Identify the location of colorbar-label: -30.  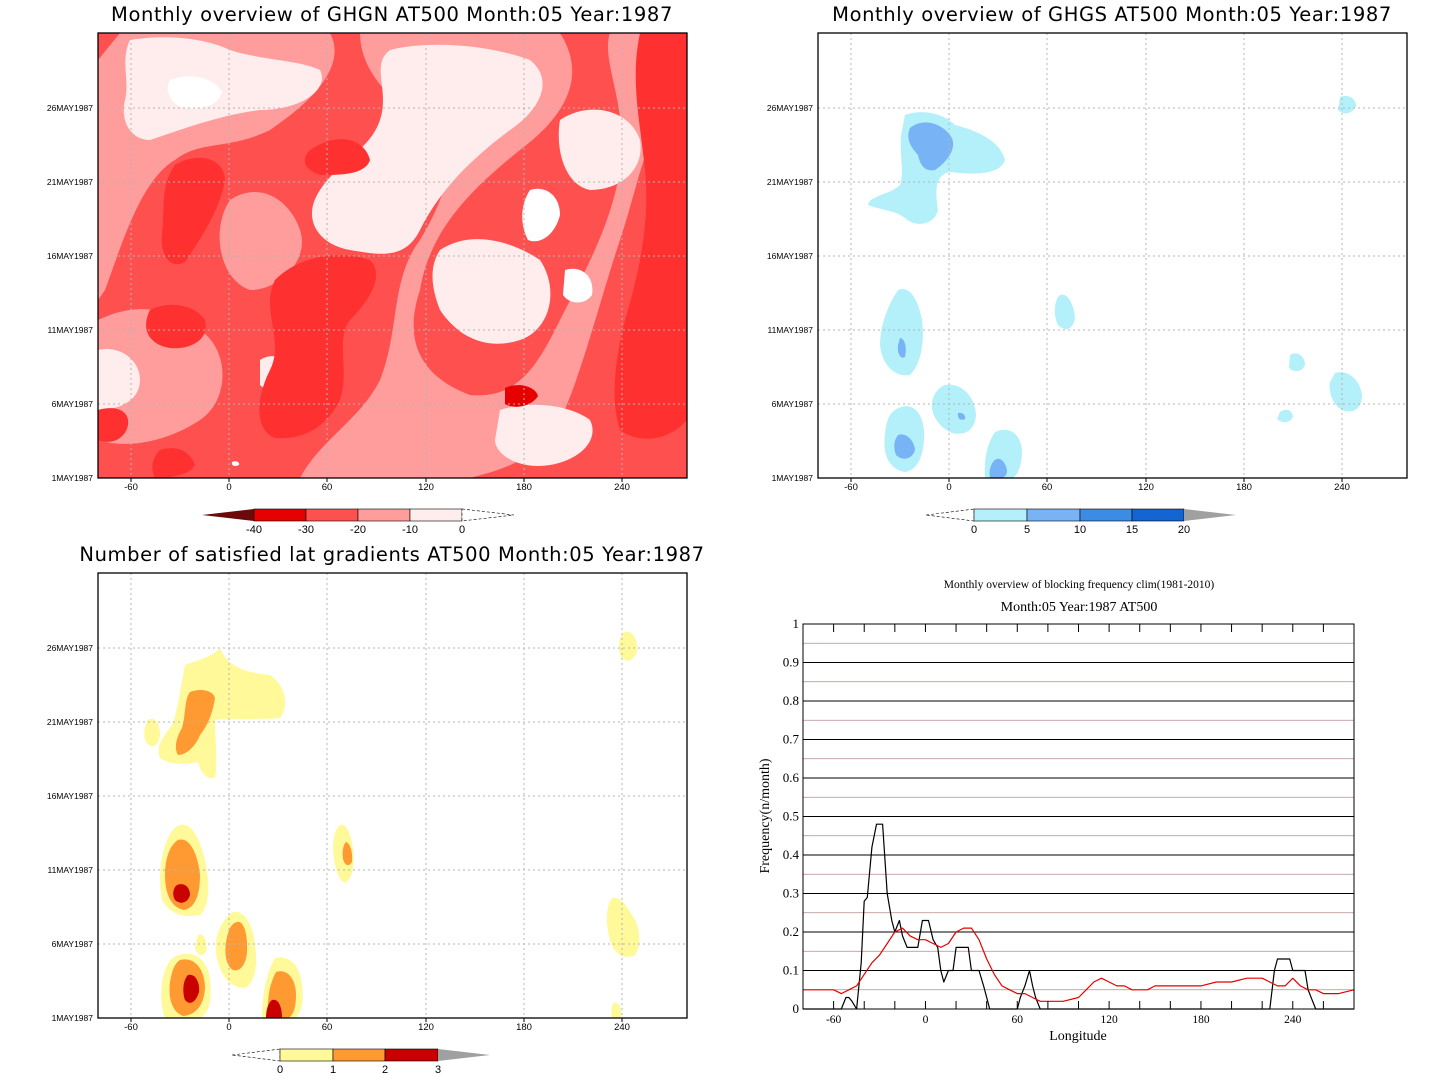
(306, 530).